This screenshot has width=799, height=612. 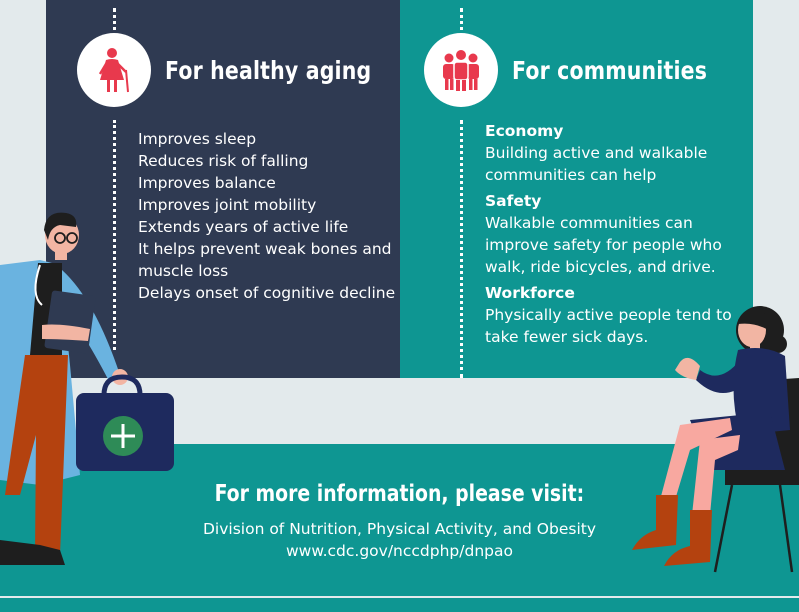 I want to click on more-info-heading: For more information, please visit:, so click(x=399, y=494).